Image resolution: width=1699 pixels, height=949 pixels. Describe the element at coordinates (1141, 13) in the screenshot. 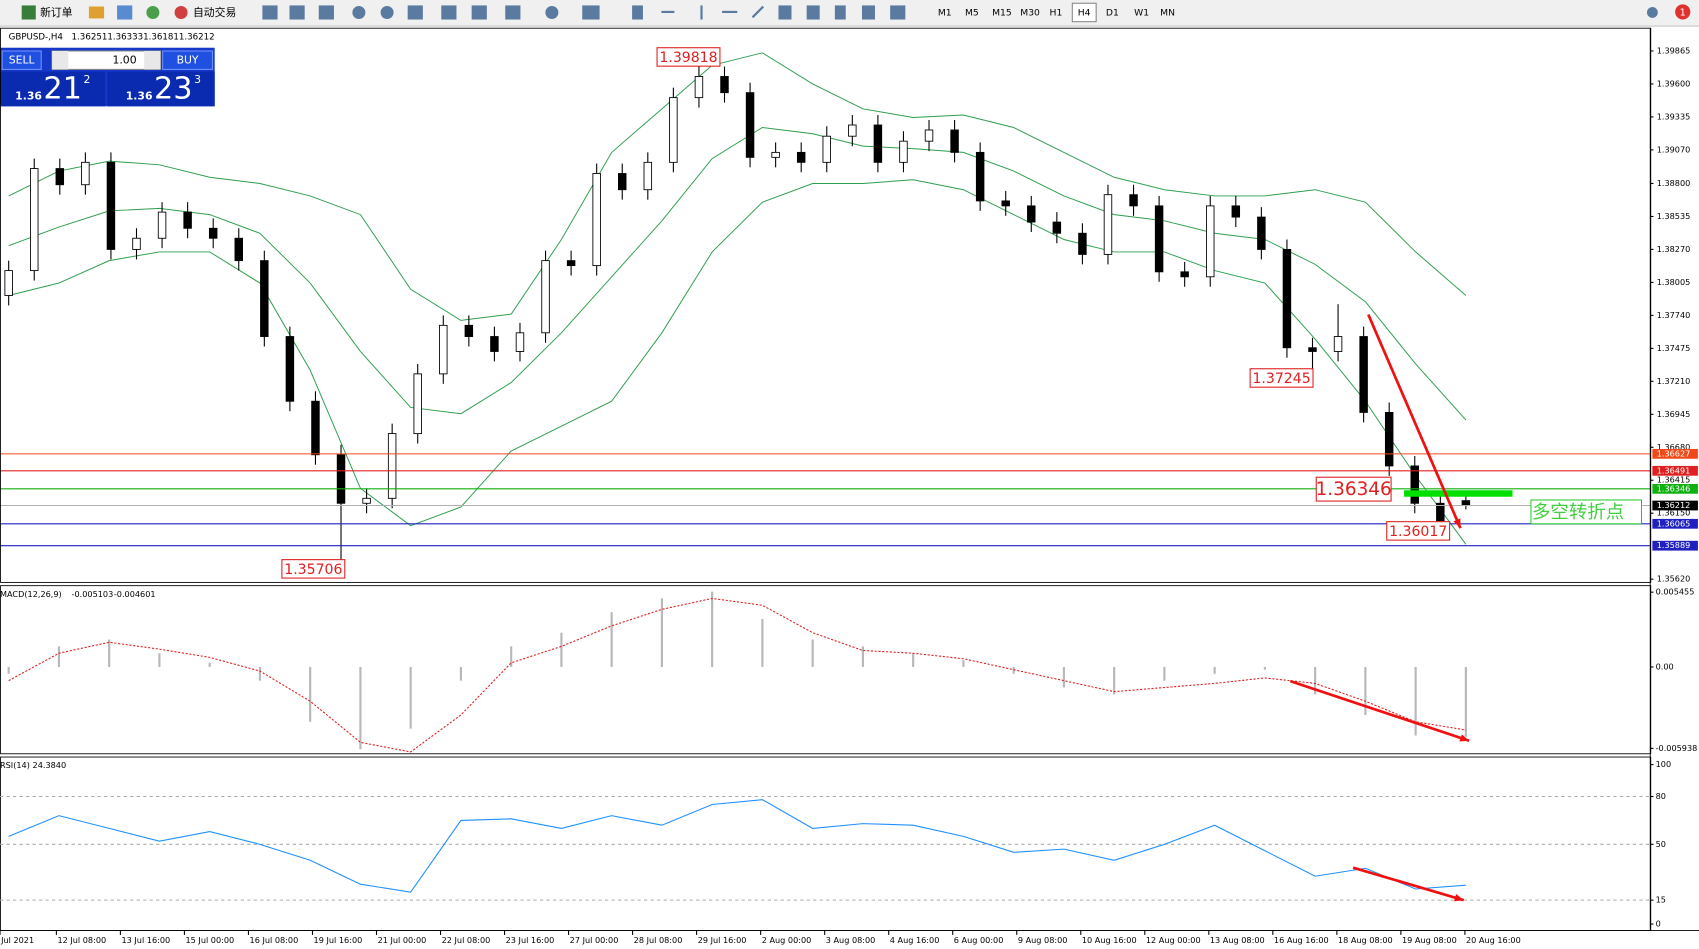

I see `timeframe-button: W1` at that location.